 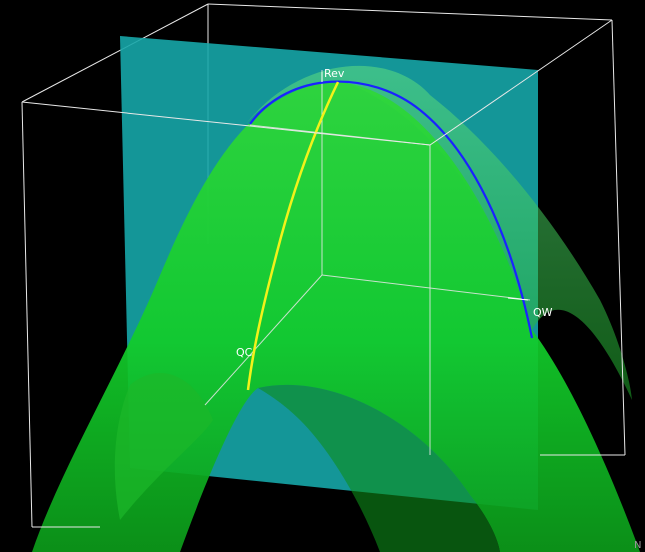 What do you see at coordinates (334, 73) in the screenshot?
I see `rev-label: Rev` at bounding box center [334, 73].